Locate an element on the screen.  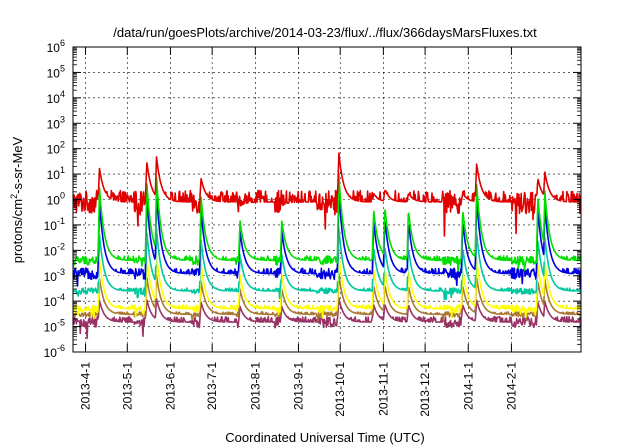
y-tick-label: 10⁻⁴ is located at coordinates (54, 300).